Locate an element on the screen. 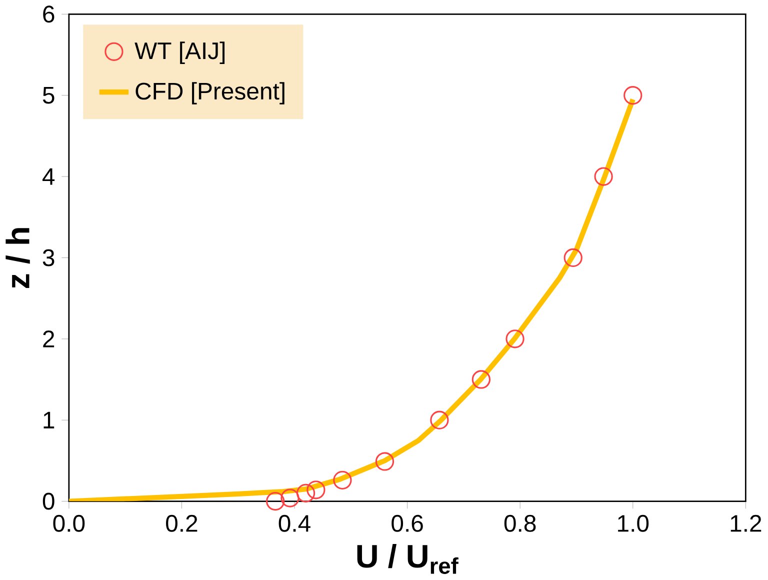  x-tick-label: 0.4 is located at coordinates (294, 523).